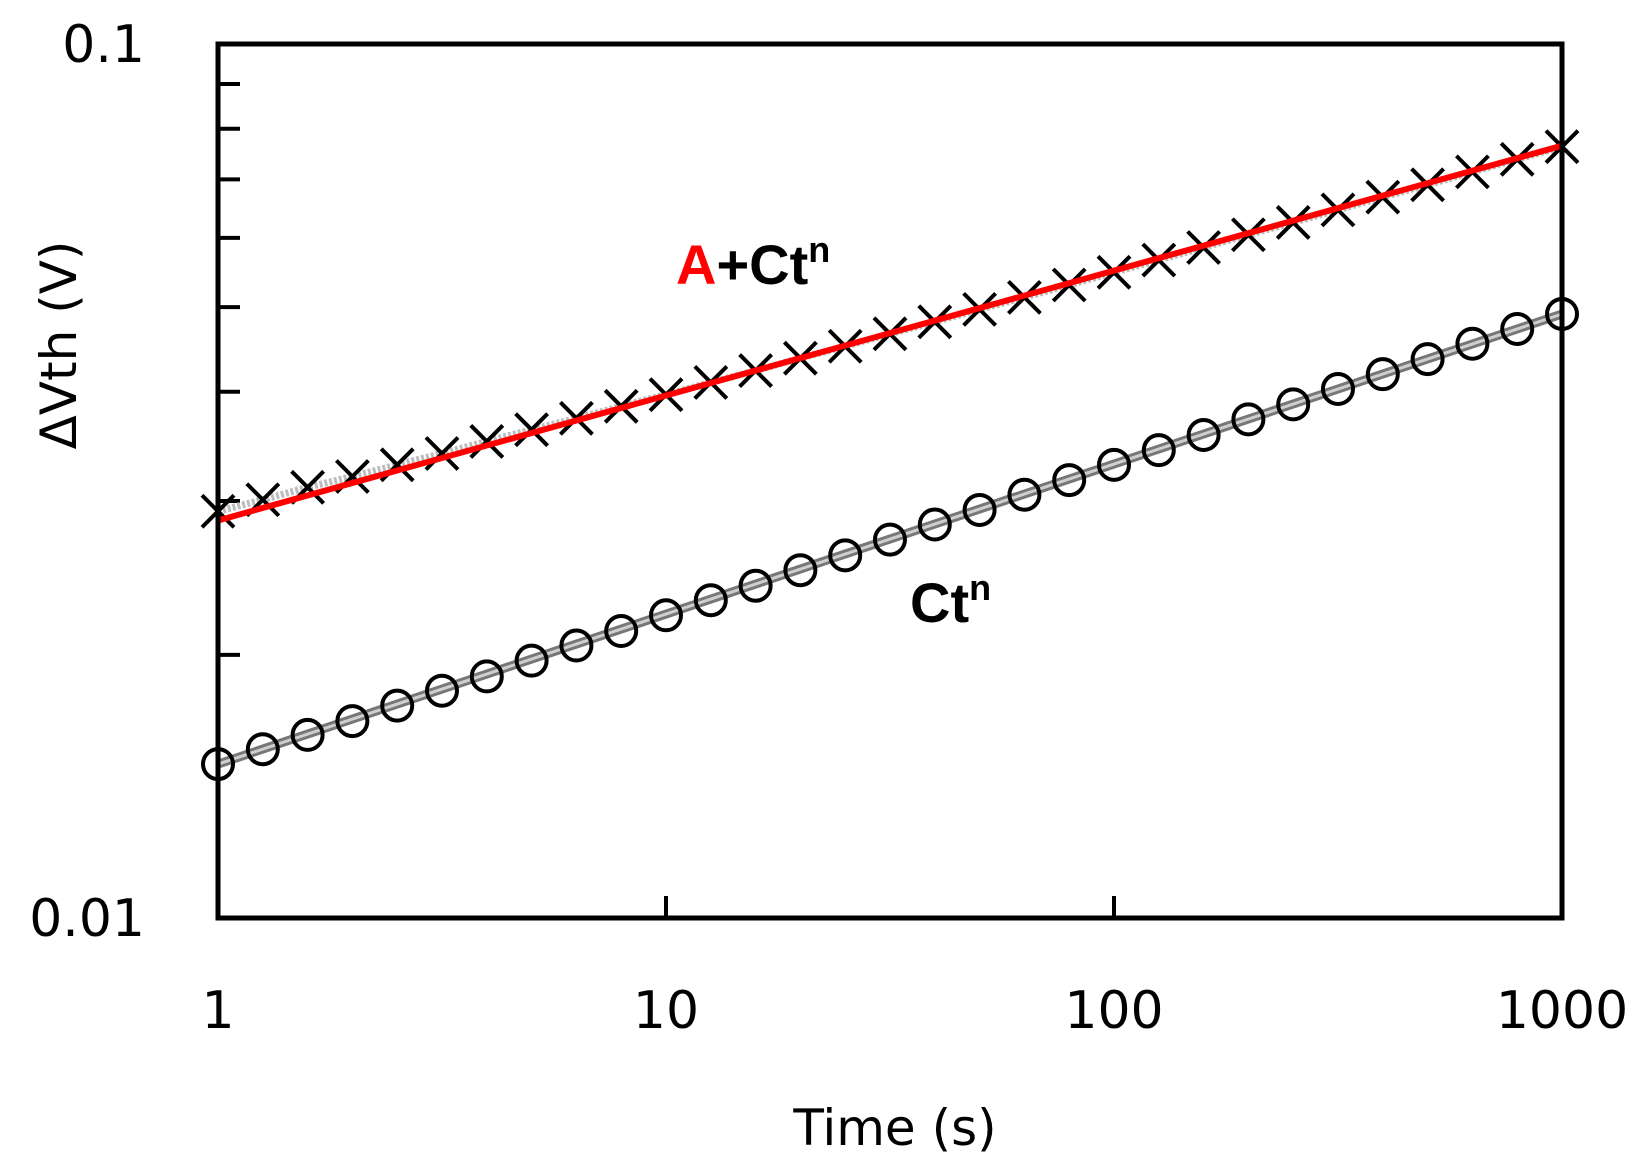 The width and height of the screenshot is (1642, 1168). I want to click on y-tick-label: 0.01, so click(87, 919).